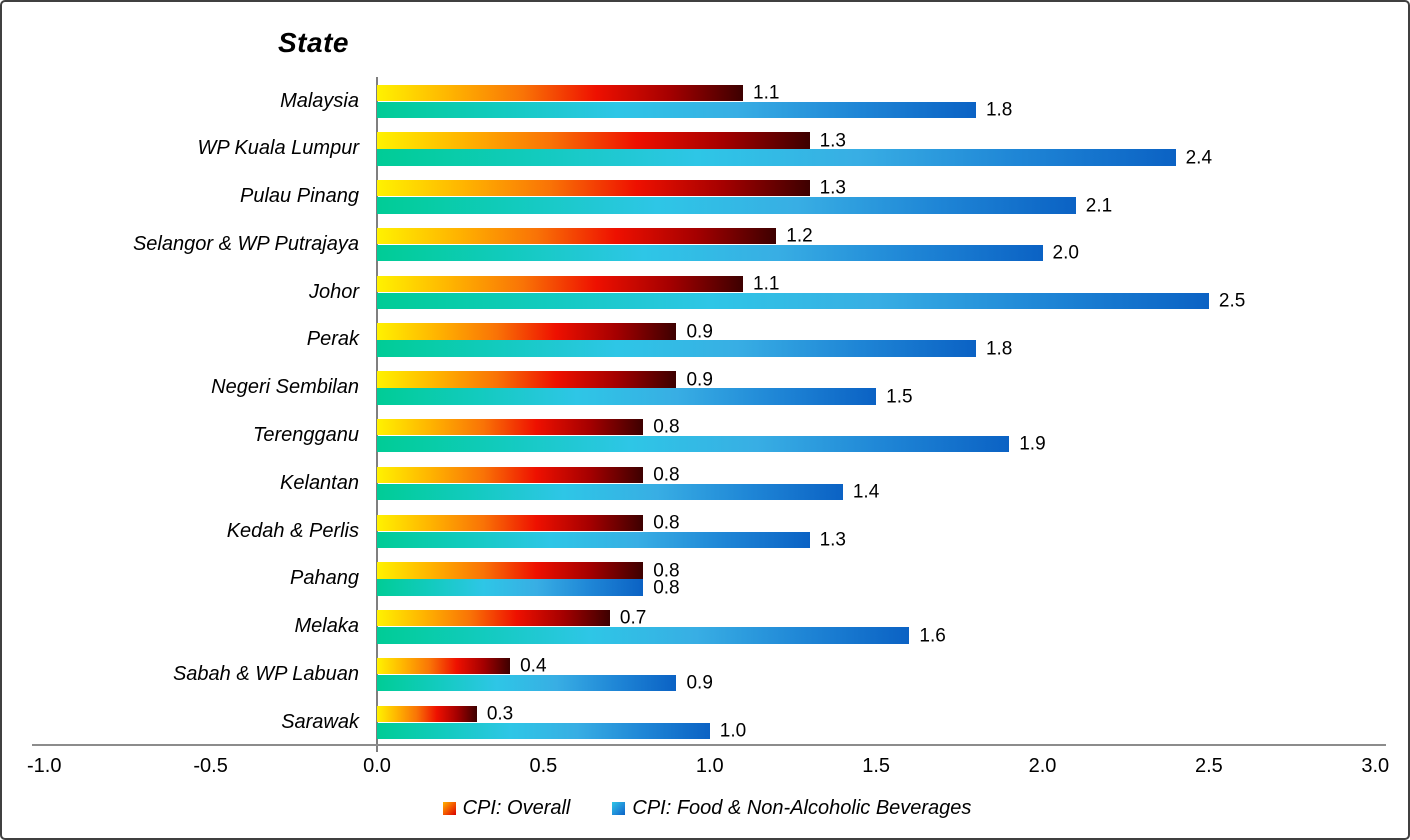  I want to click on x-axis-tick-label: 2.5, so click(1208, 766).